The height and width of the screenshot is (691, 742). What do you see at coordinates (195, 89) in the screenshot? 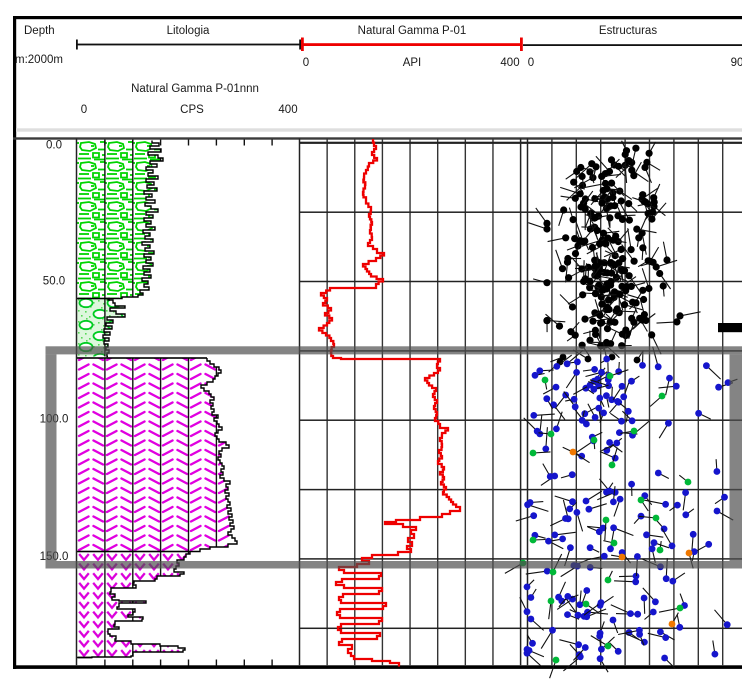
I see `svg-text: Natural Gamma P-01nnn` at bounding box center [195, 89].